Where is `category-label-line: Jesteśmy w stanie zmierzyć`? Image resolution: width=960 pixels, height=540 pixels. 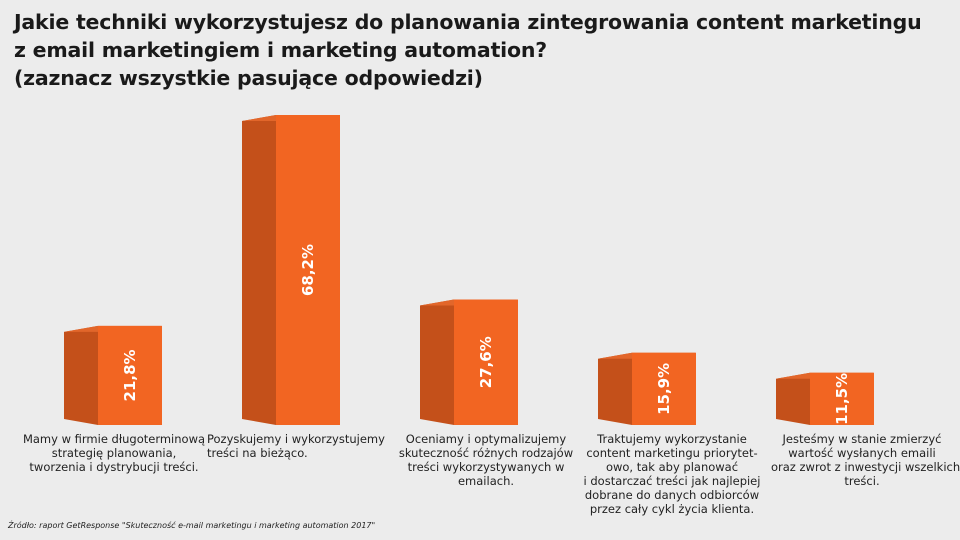 category-label-line: Jesteśmy w stanie zmierzyć is located at coordinates (862, 439).